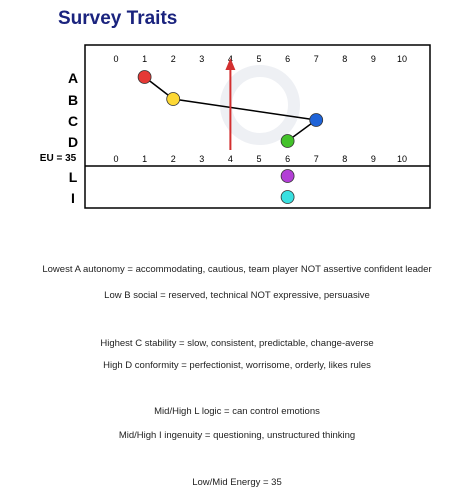 Image resolution: width=474 pixels, height=504 pixels. What do you see at coordinates (344, 159) in the screenshot?
I see `x-tick-mid-8: 8` at bounding box center [344, 159].